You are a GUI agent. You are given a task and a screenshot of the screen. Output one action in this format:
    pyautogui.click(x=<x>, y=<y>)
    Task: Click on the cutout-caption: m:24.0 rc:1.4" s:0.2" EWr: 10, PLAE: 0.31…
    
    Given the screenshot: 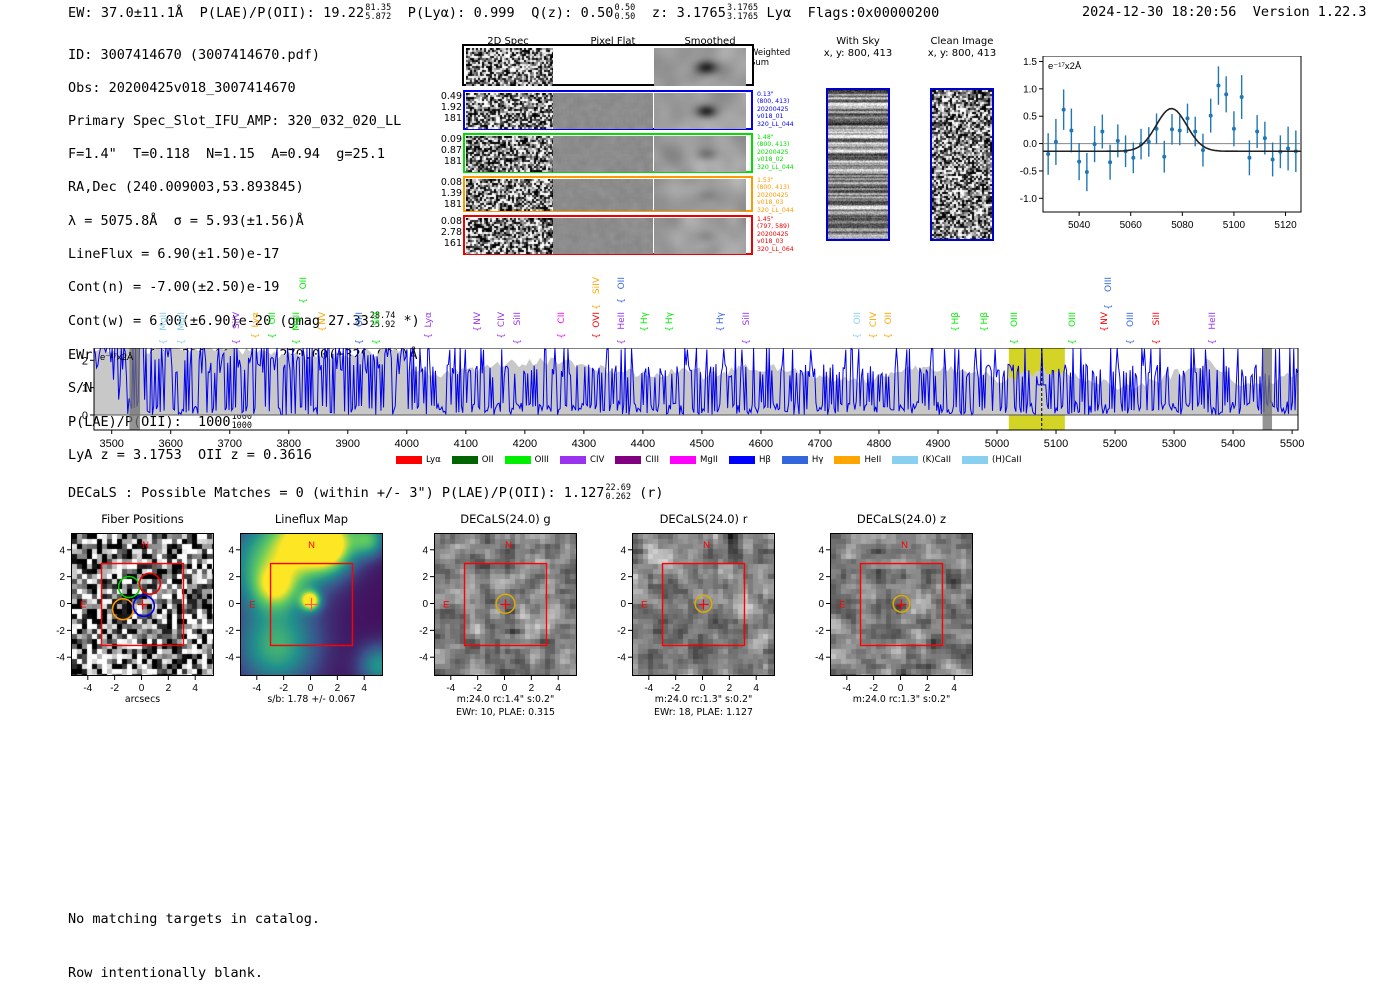 What is the action you would take?
    pyautogui.click(x=505, y=706)
    